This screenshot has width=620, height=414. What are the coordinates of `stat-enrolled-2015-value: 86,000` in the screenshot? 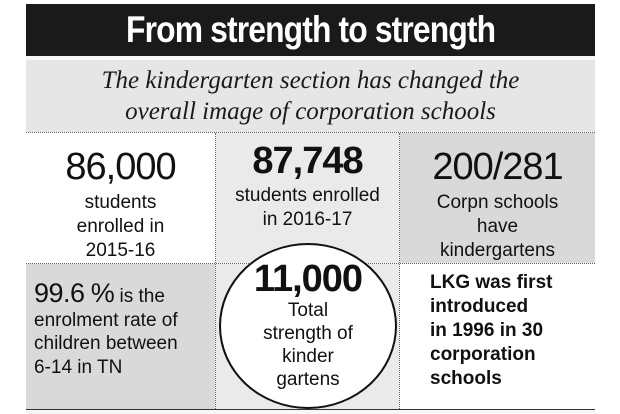 It's located at (120, 167).